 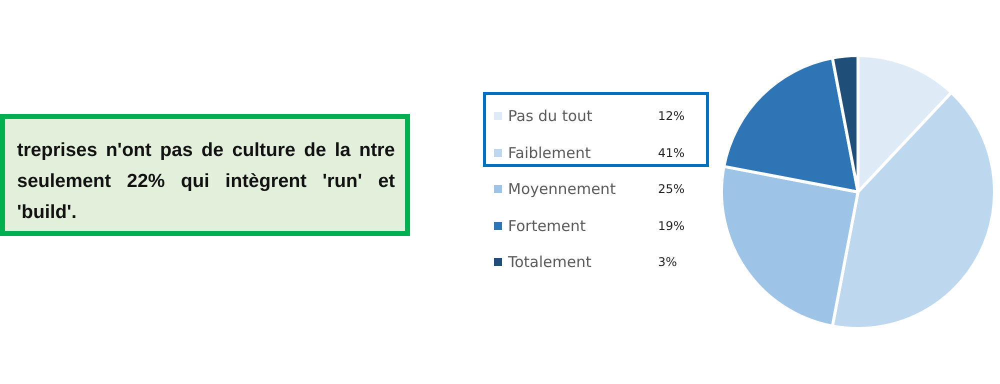 I want to click on data-label: 25%, so click(x=671, y=189).